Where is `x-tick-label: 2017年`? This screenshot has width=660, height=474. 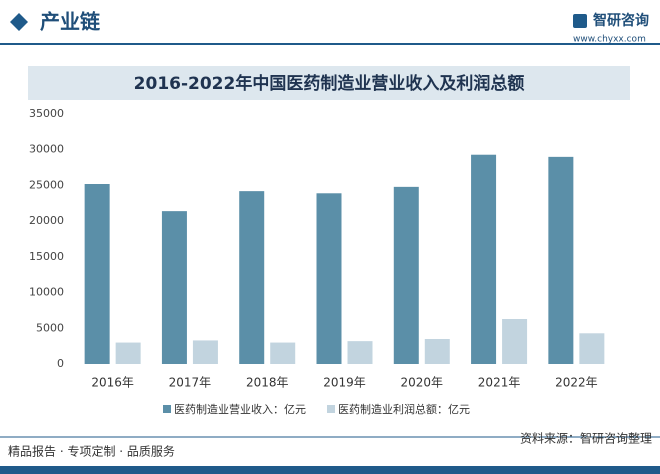
x-tick-label: 2017年 is located at coordinates (190, 383).